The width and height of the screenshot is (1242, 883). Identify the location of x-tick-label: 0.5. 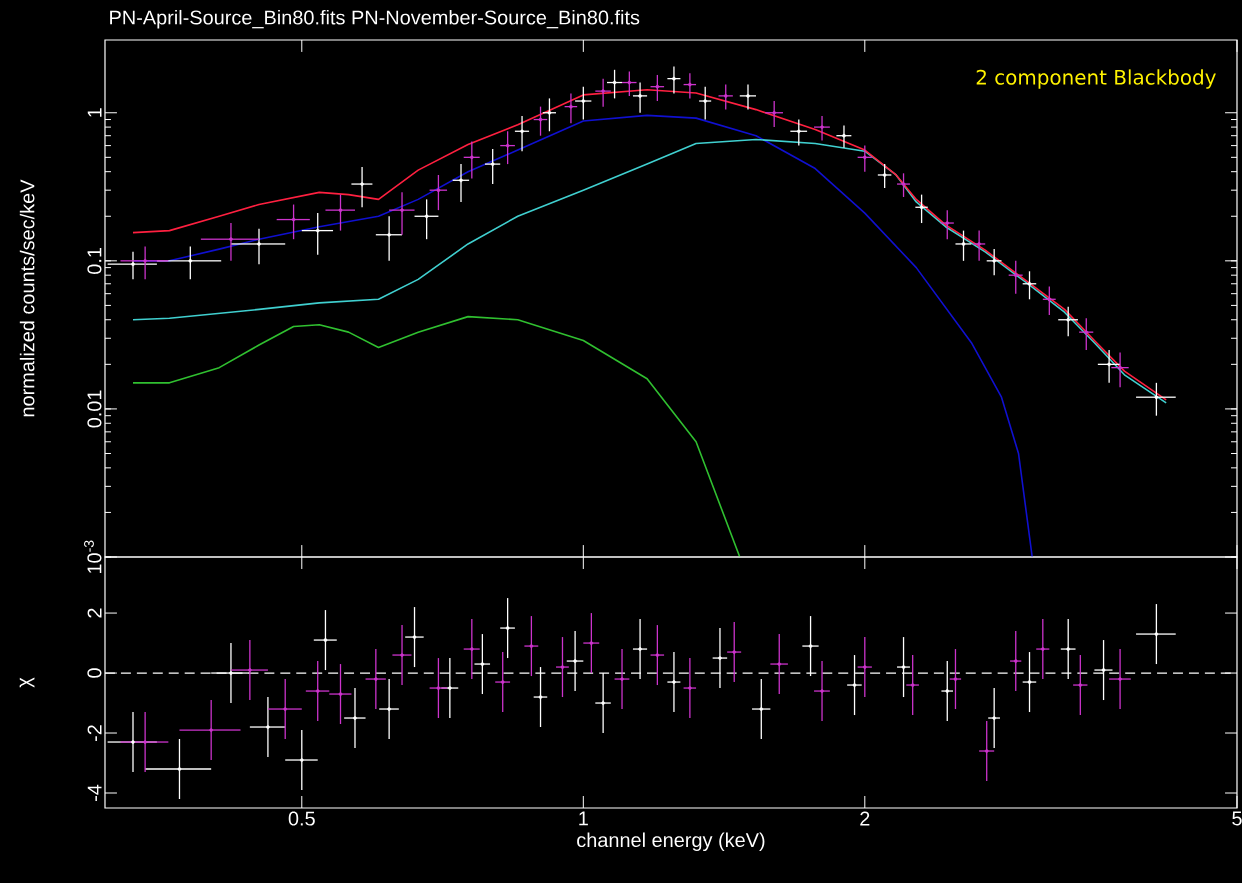
(301, 818).